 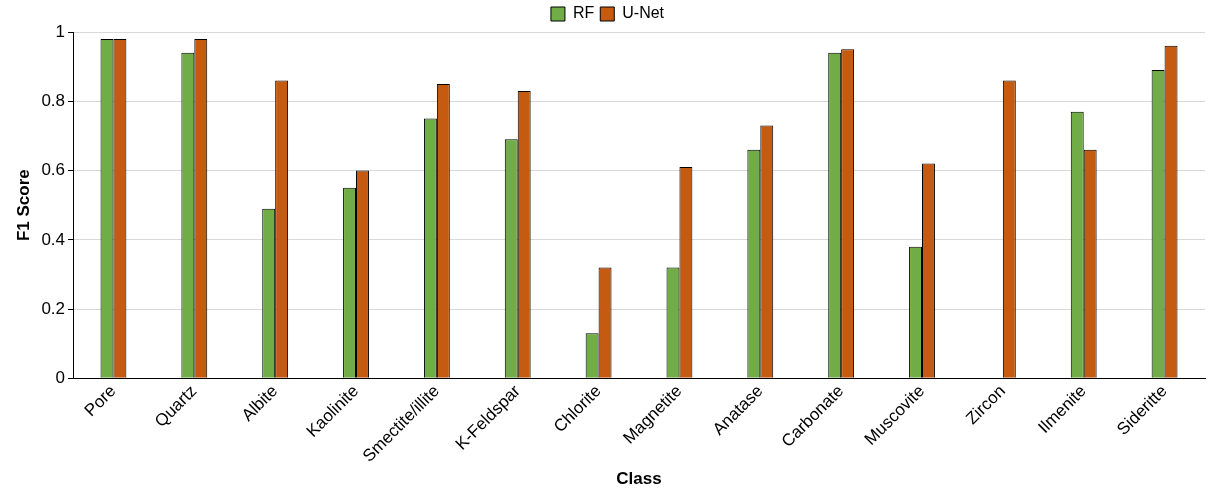 I want to click on y-tick-label: 0.6, so click(x=53, y=170).